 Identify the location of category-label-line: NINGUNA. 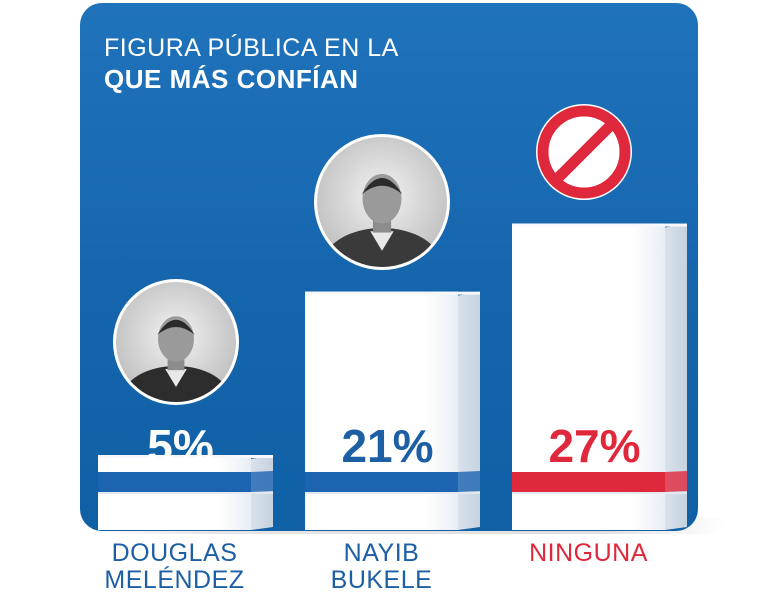
(588, 553).